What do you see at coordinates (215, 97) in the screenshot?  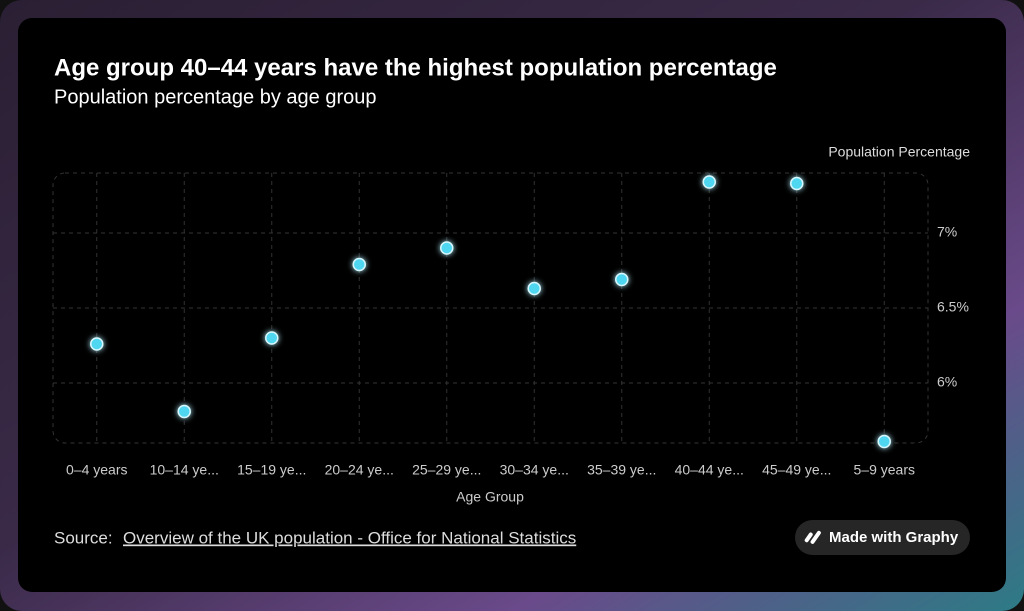 I see `chart-subtitle: Population percentage by age group` at bounding box center [215, 97].